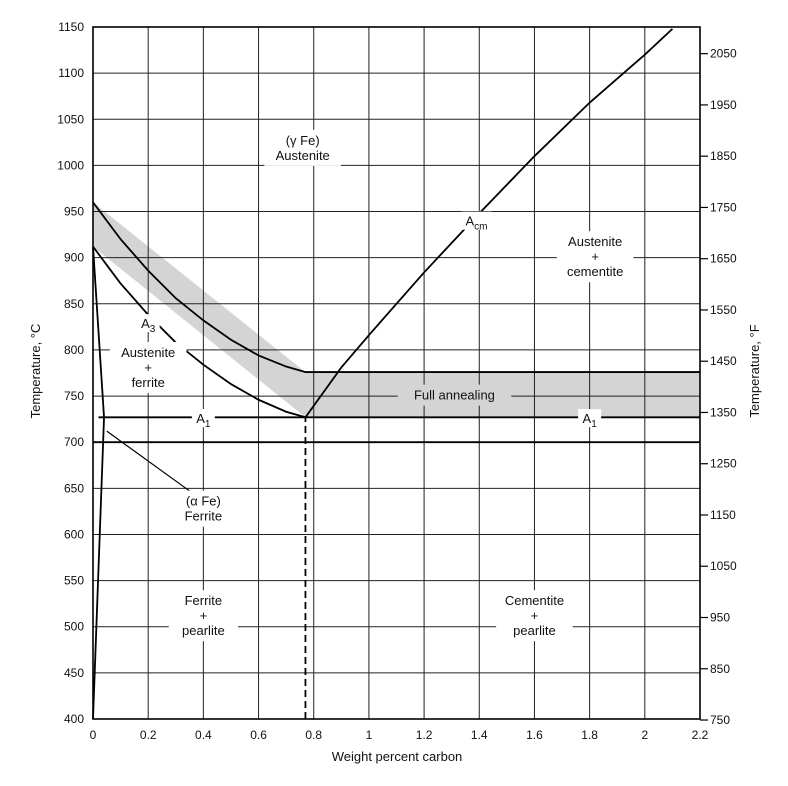  What do you see at coordinates (74, 212) in the screenshot?
I see `y-tick-label: 950` at bounding box center [74, 212].